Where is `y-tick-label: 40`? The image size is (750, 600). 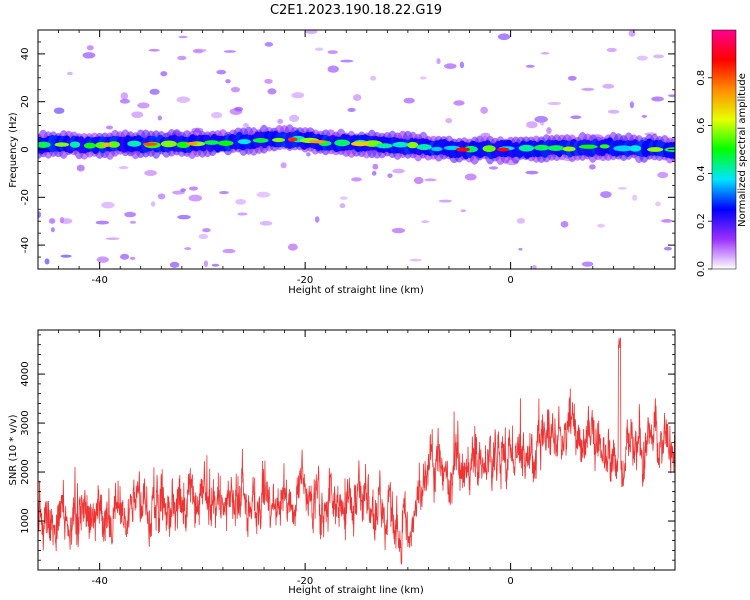
y-tick-label: 40 is located at coordinates (25, 54).